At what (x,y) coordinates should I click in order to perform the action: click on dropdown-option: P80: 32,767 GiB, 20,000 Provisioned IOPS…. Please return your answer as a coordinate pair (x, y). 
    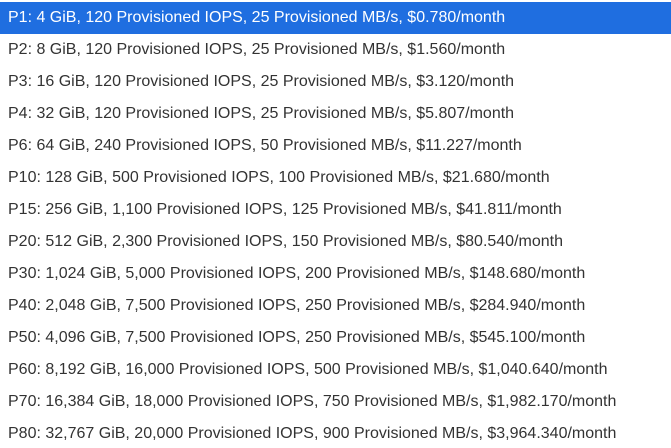
    Looking at the image, I should click on (312, 433).